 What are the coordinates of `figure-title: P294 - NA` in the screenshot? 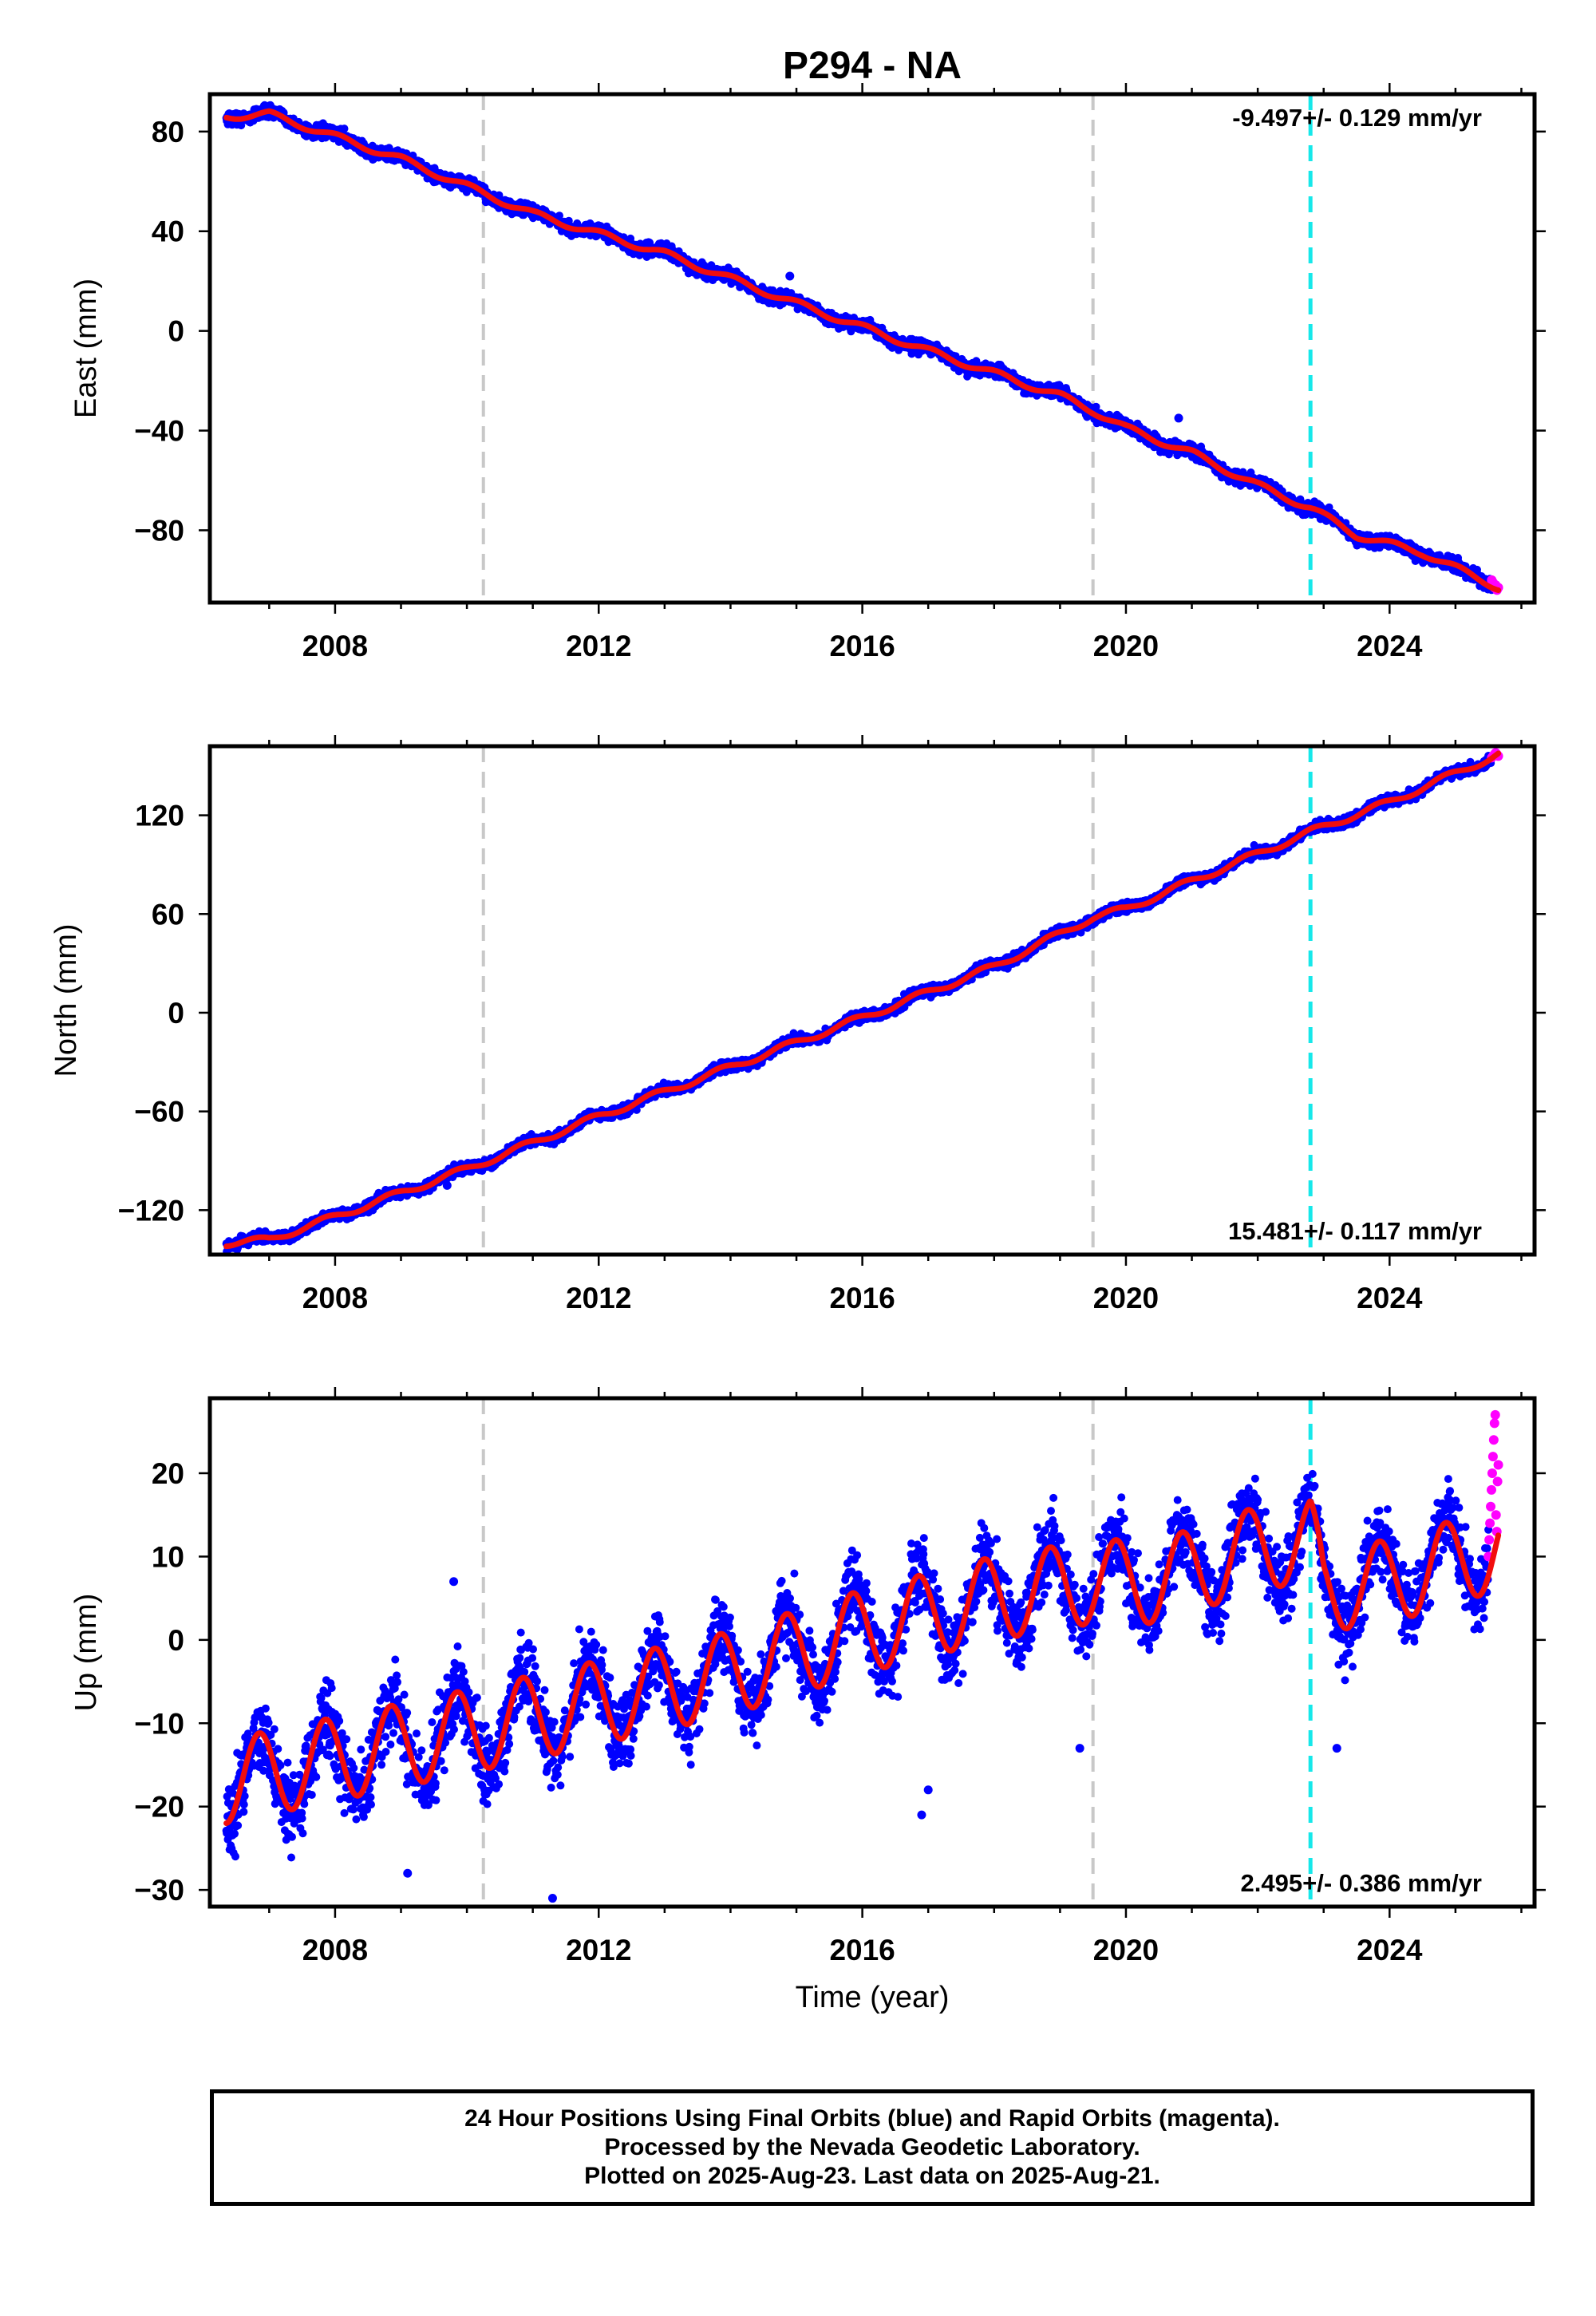 It's located at (873, 66).